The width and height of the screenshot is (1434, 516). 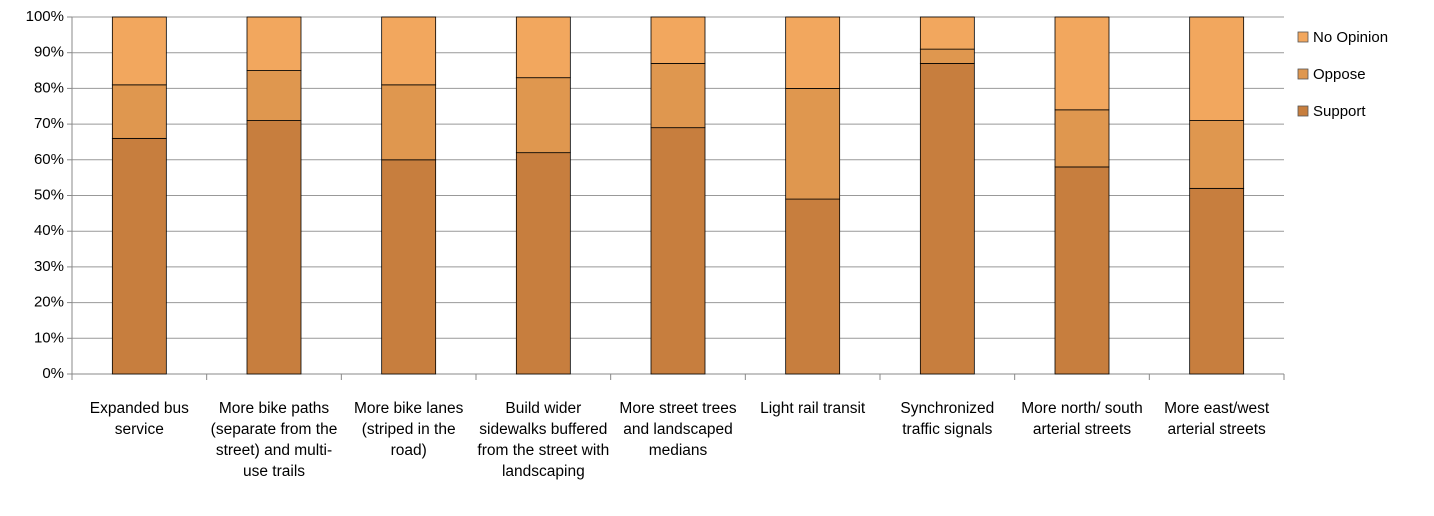 What do you see at coordinates (49, 194) in the screenshot?
I see `y-tick-label: 50%` at bounding box center [49, 194].